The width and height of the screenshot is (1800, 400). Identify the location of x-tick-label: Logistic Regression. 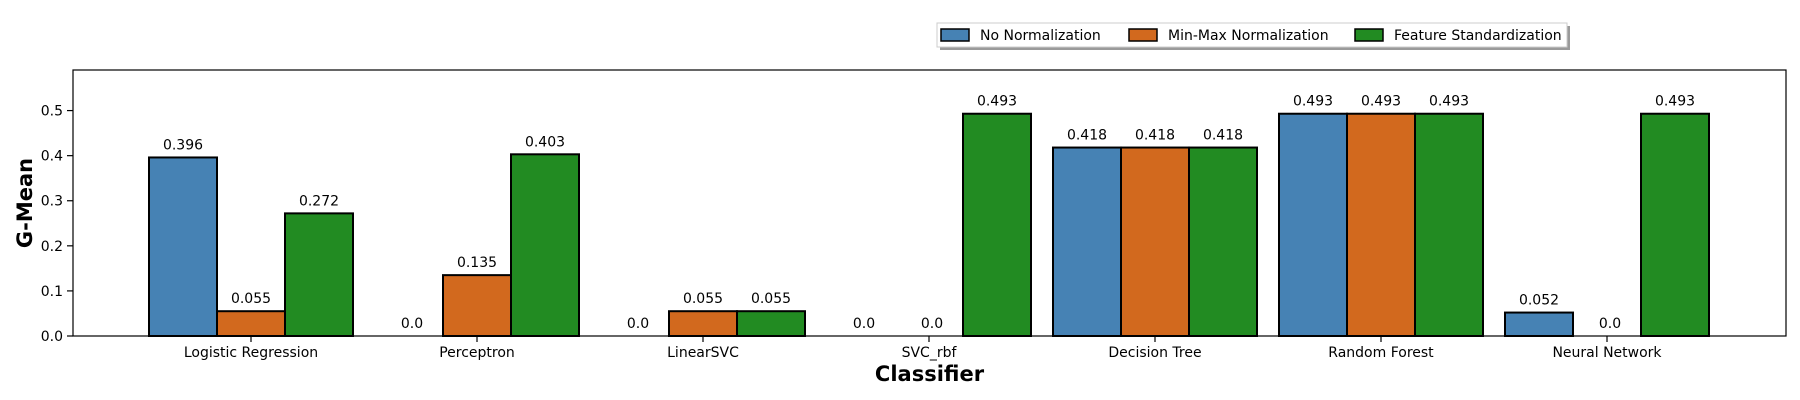
(251, 353).